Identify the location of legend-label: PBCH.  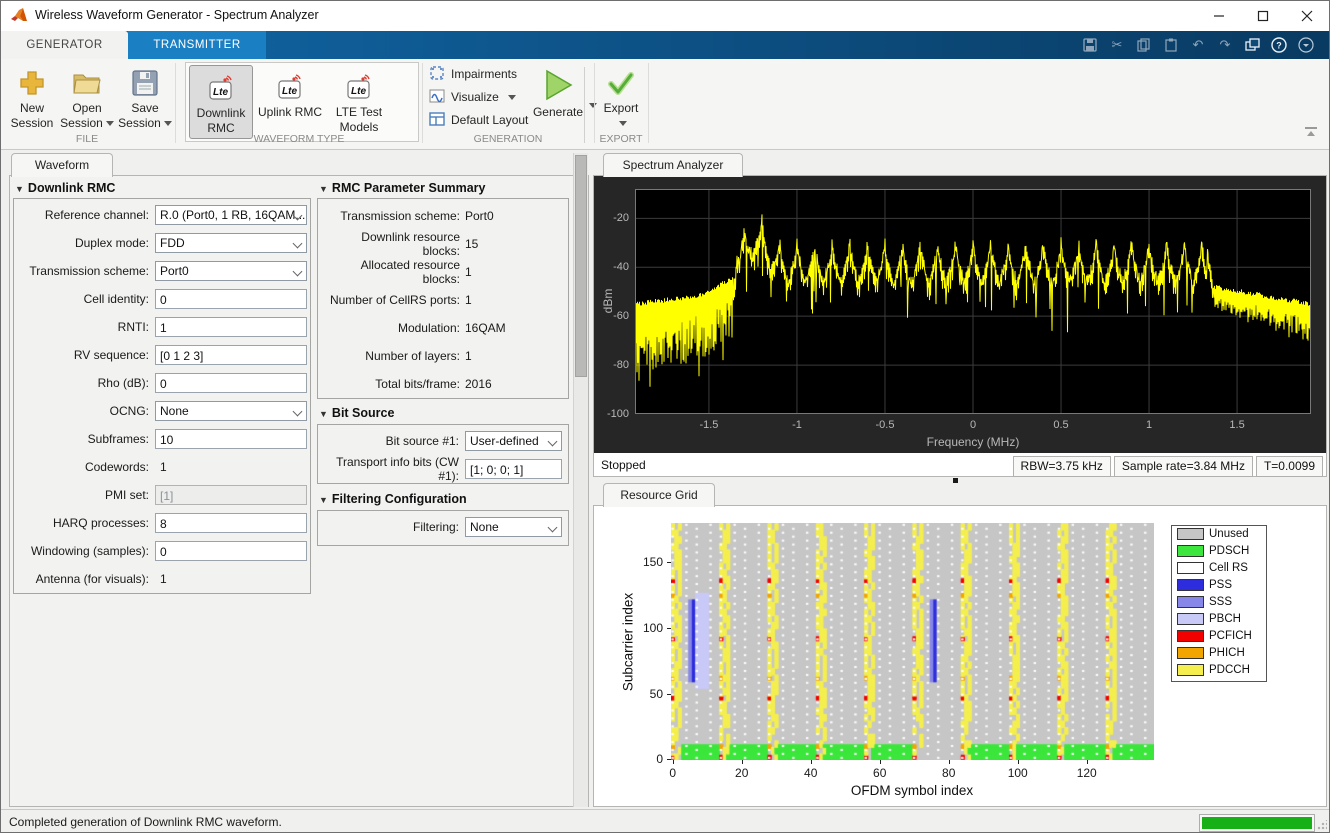
(1225, 618).